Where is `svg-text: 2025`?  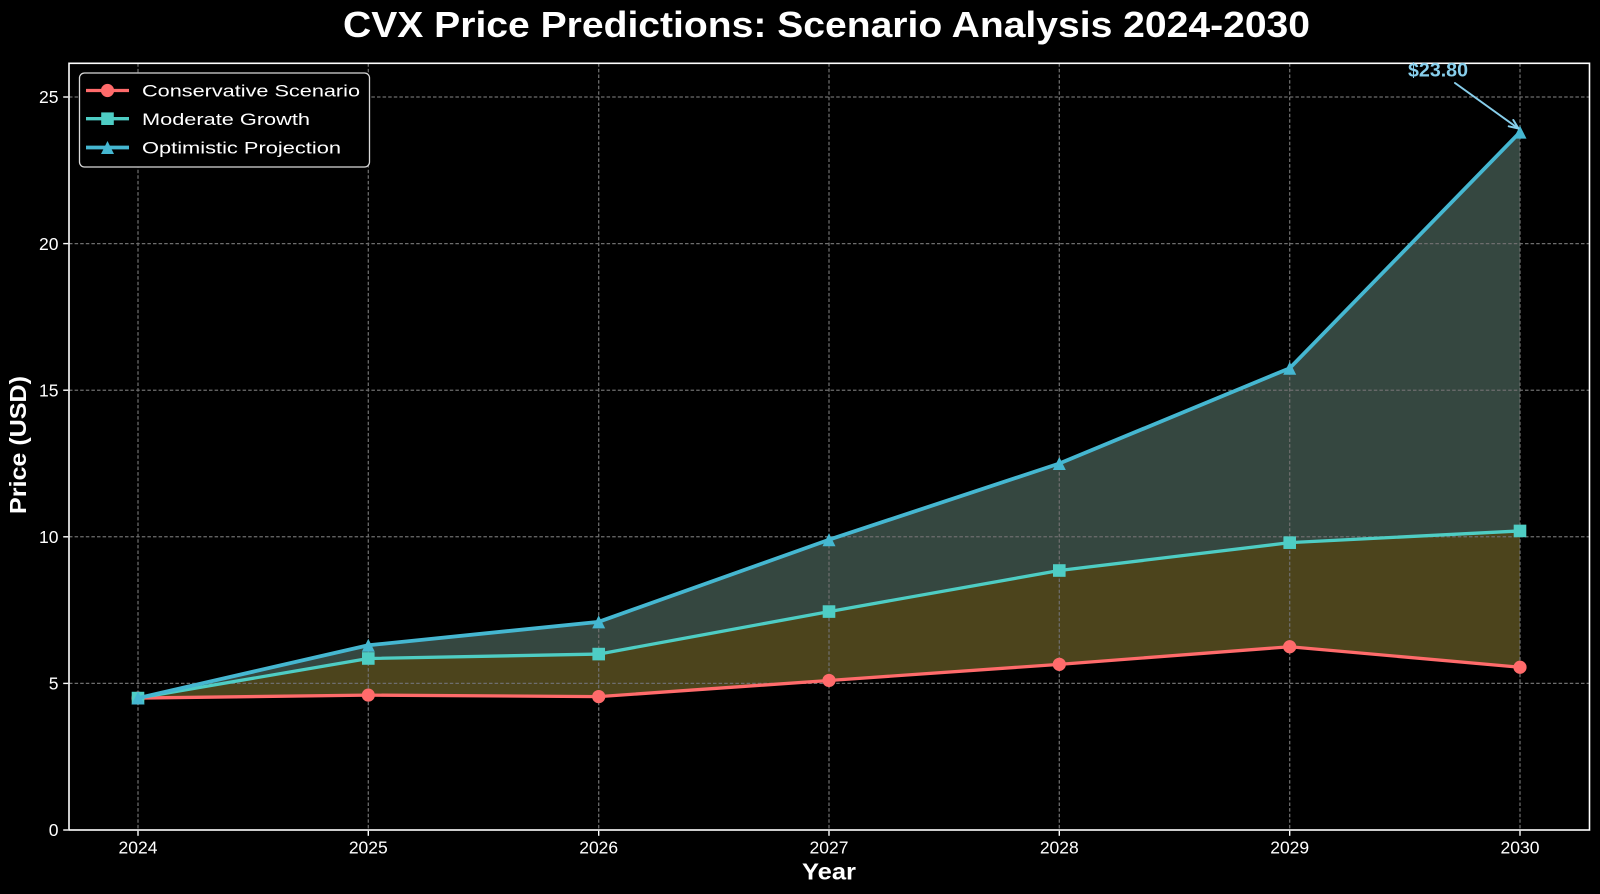
svg-text: 2025 is located at coordinates (368, 848).